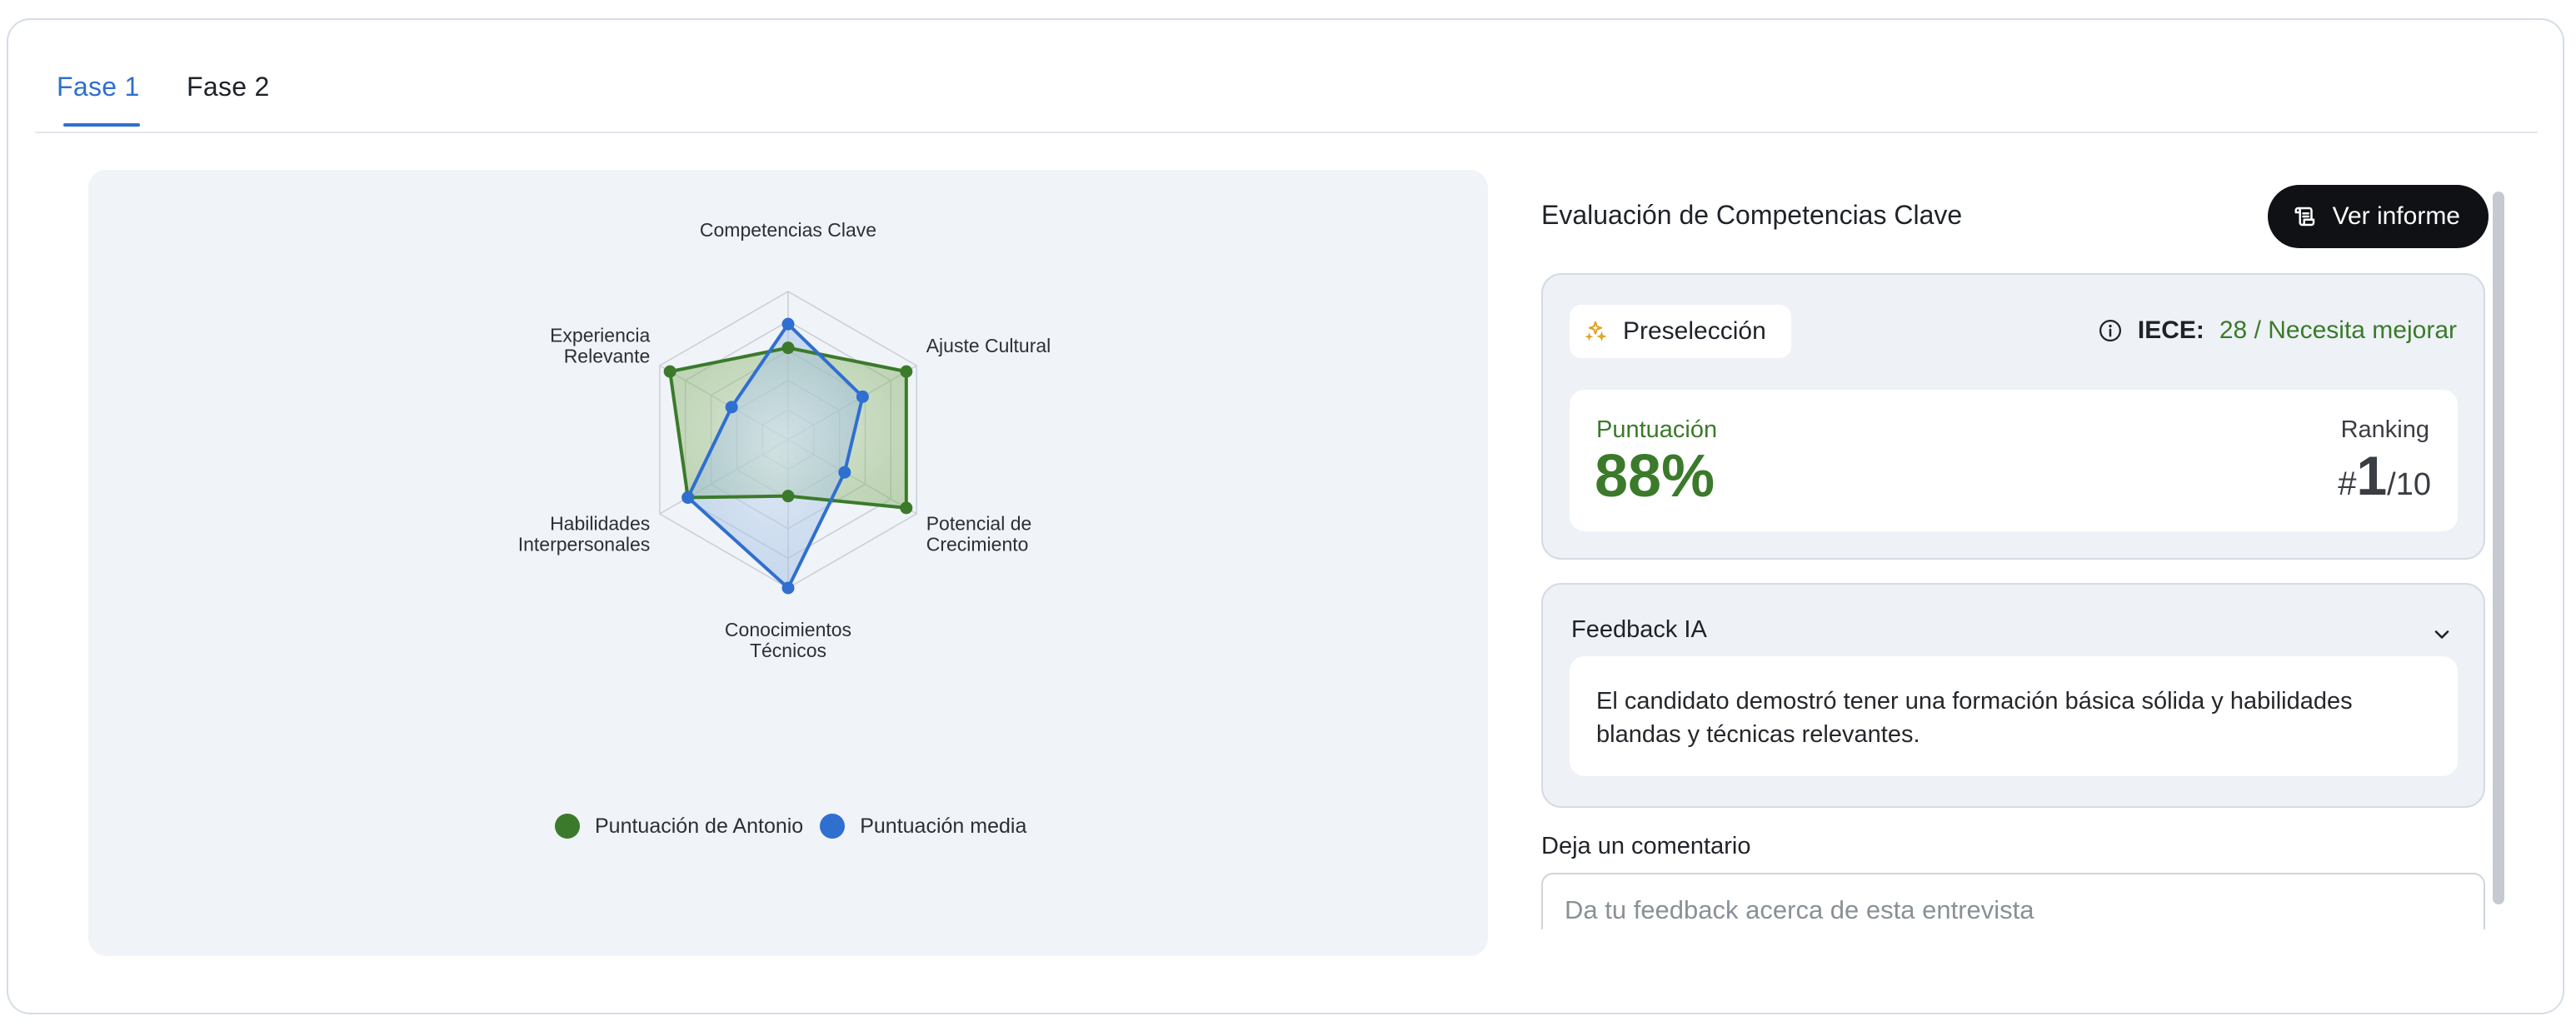 The width and height of the screenshot is (2576, 1026). Describe the element at coordinates (2384, 429) in the screenshot. I see `ranking-label: Ranking` at that location.